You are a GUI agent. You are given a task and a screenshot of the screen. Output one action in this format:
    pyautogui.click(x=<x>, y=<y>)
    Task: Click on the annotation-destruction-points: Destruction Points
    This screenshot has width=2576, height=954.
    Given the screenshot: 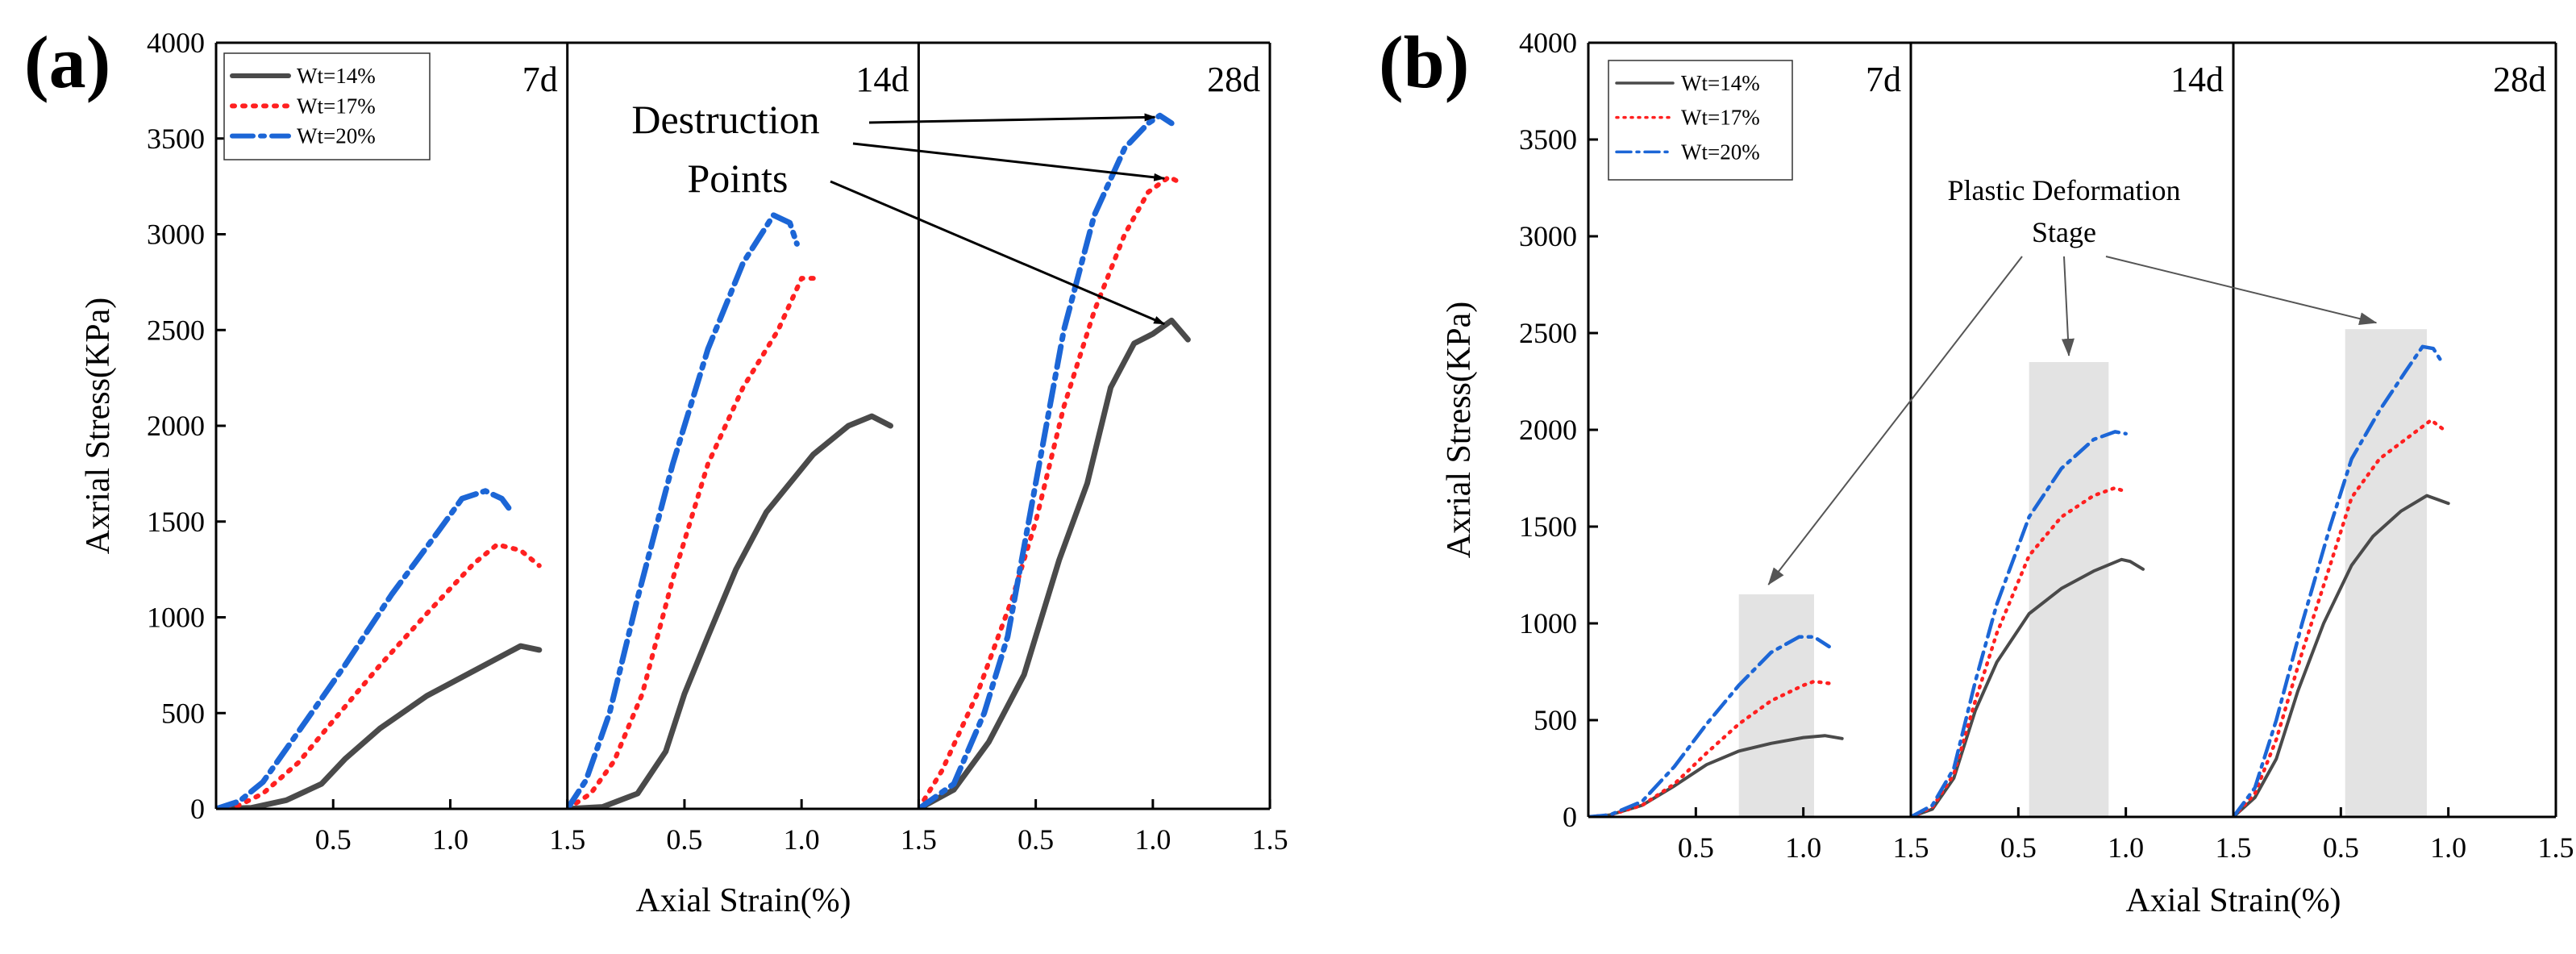 What is the action you would take?
    pyautogui.click(x=899, y=211)
    